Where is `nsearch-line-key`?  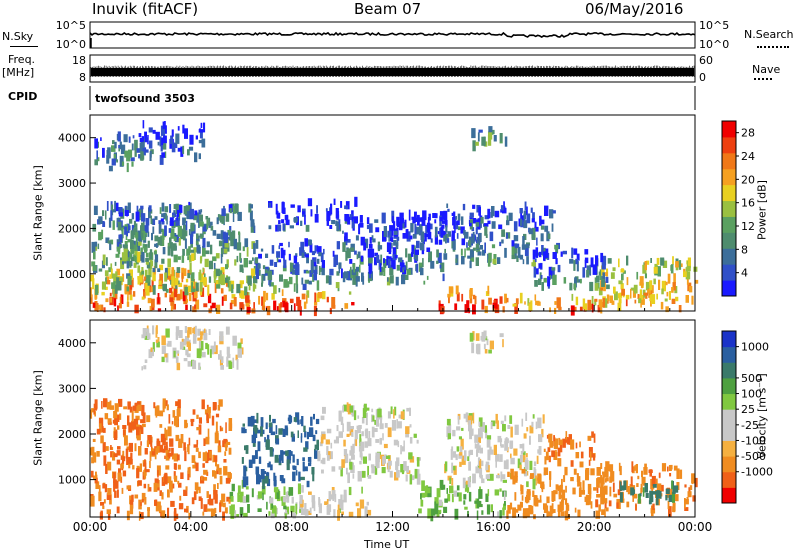
nsearch-line-key is located at coordinates (773, 47).